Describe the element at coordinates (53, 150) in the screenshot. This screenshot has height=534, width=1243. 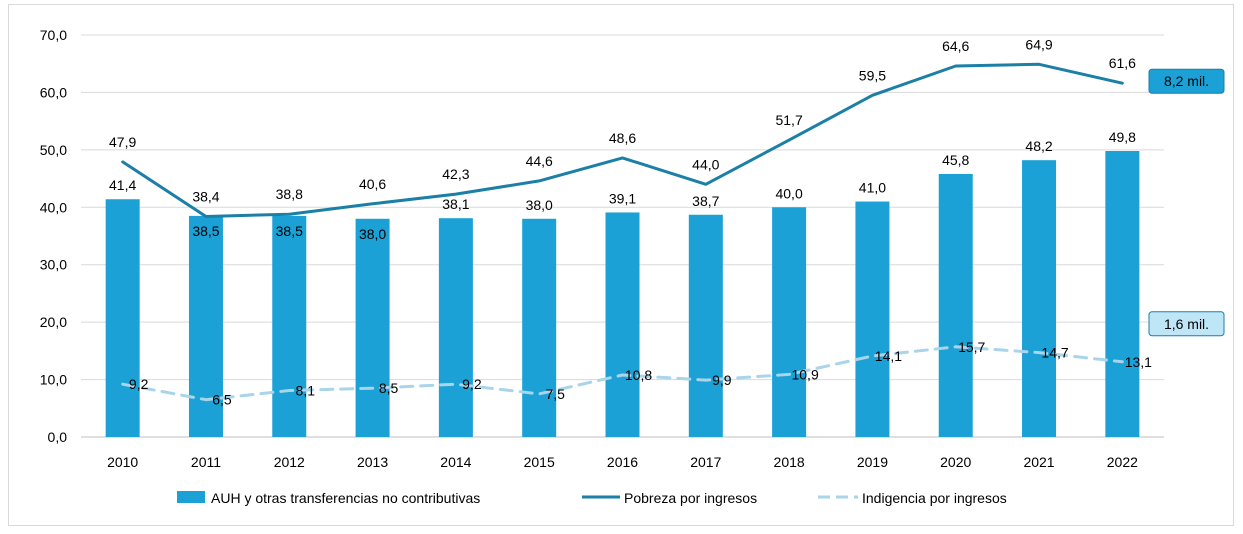
I see `y-tick-label: 50,0` at that location.